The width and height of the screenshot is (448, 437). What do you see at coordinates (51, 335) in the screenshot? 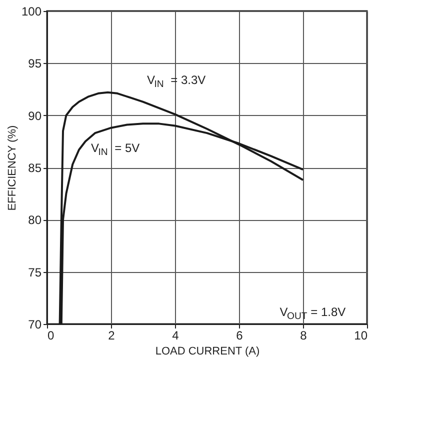
I see `x-tick-label: 0` at bounding box center [51, 335].